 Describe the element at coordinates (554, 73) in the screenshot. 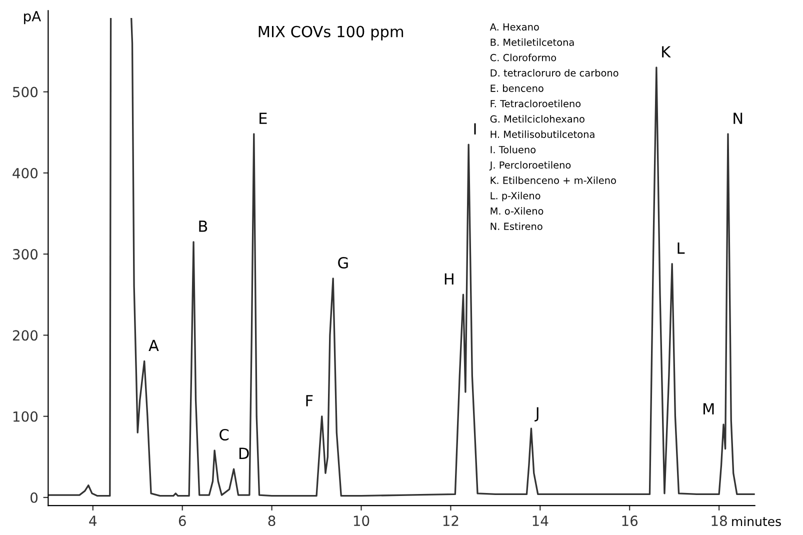

I see `annotation: D. tetracloruro de carbono` at that location.